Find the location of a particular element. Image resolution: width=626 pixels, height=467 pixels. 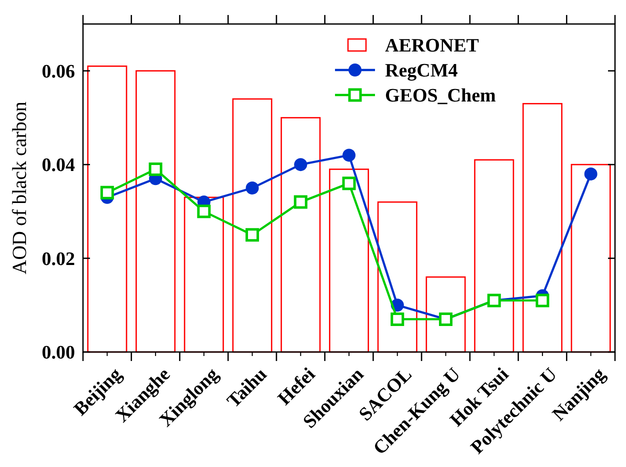

y-tick-label: 0.06 is located at coordinates (58, 72).